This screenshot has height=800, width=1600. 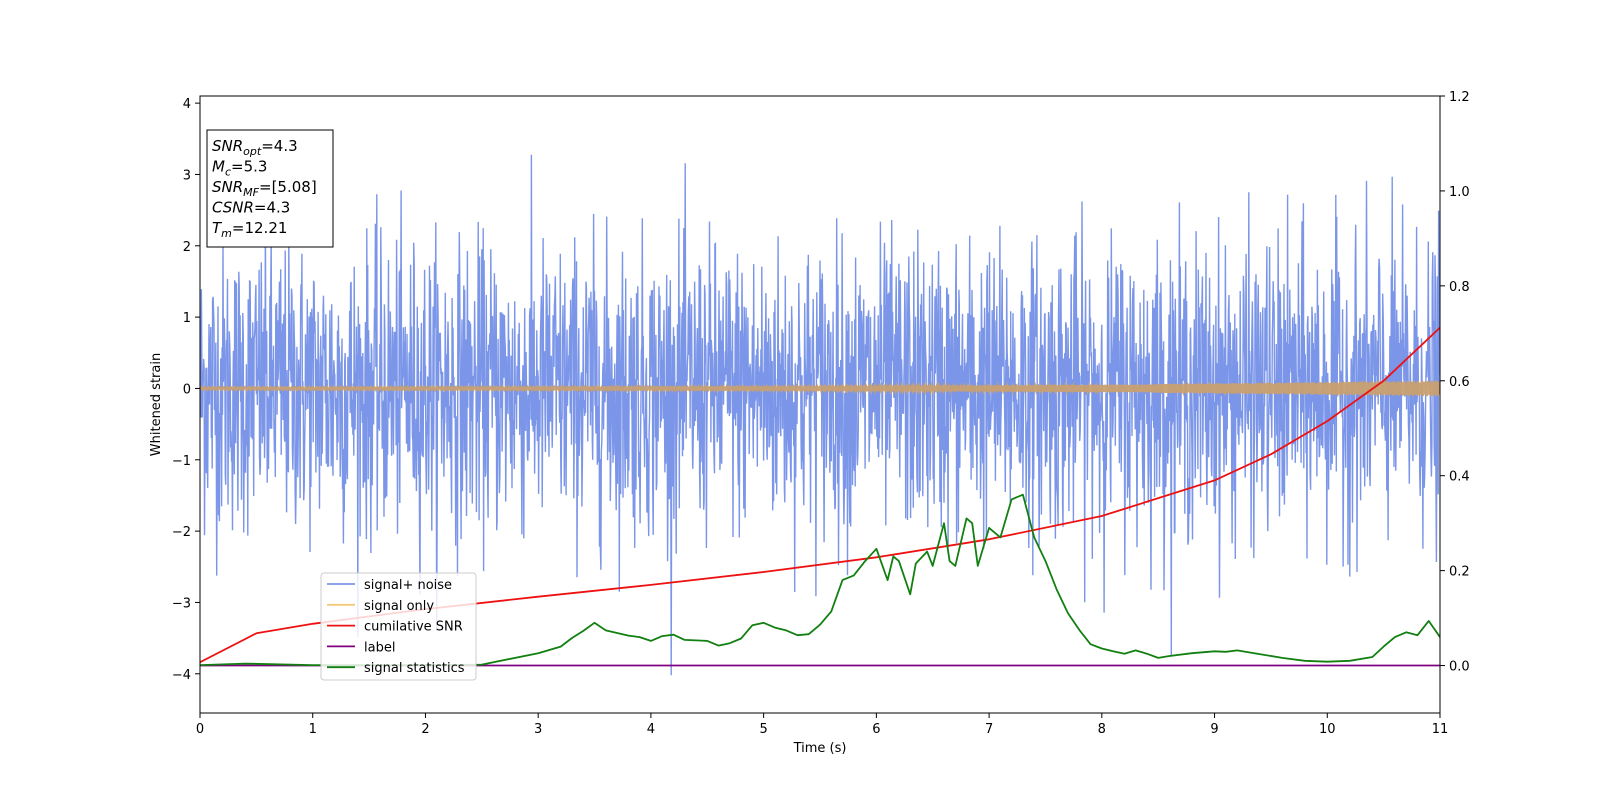 I want to click on signal-only-line, so click(x=820, y=388).